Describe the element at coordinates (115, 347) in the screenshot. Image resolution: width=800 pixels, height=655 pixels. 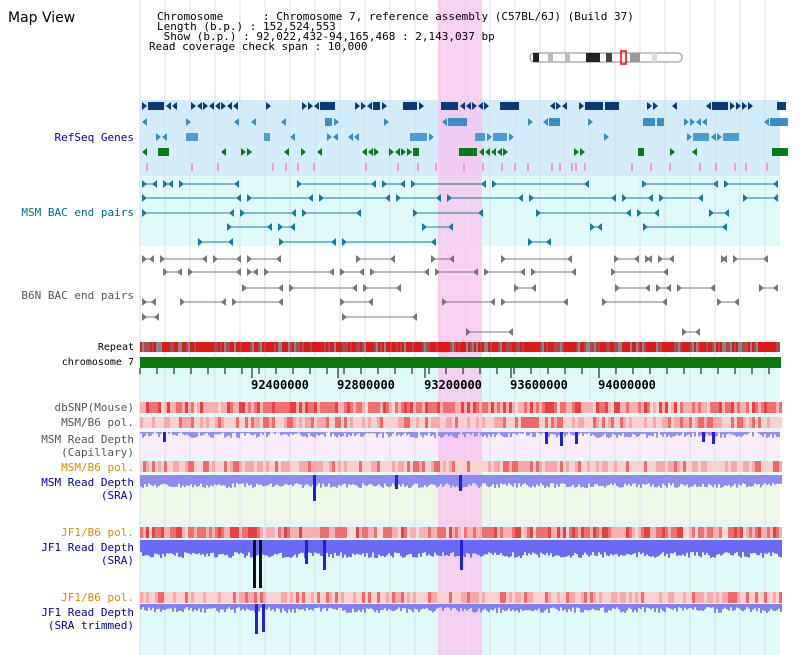
I see `track-label-repeat: Repeat` at that location.